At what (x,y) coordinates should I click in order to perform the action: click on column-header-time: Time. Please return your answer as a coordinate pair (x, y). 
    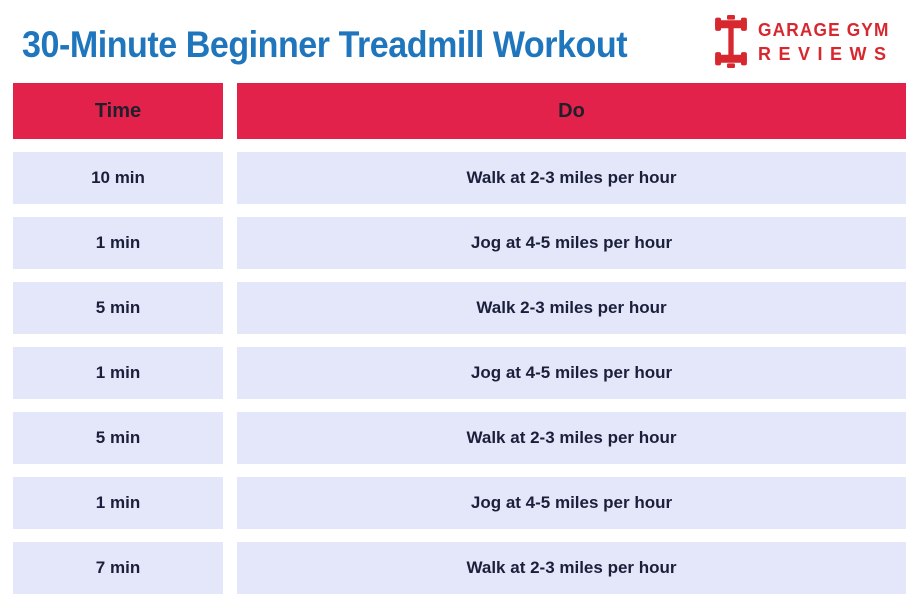
    Looking at the image, I should click on (118, 111).